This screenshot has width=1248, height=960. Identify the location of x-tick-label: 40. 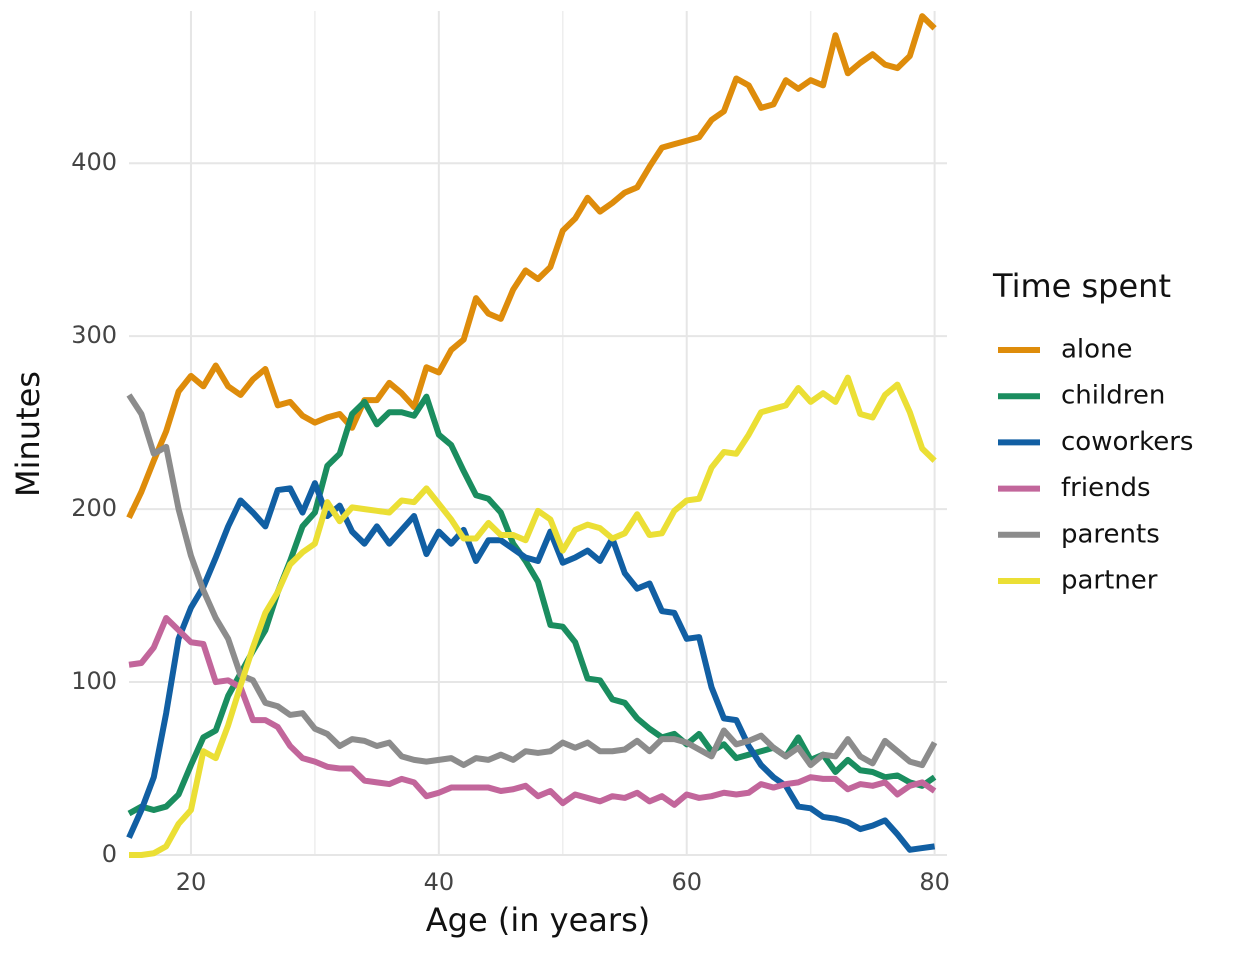
(439, 882).